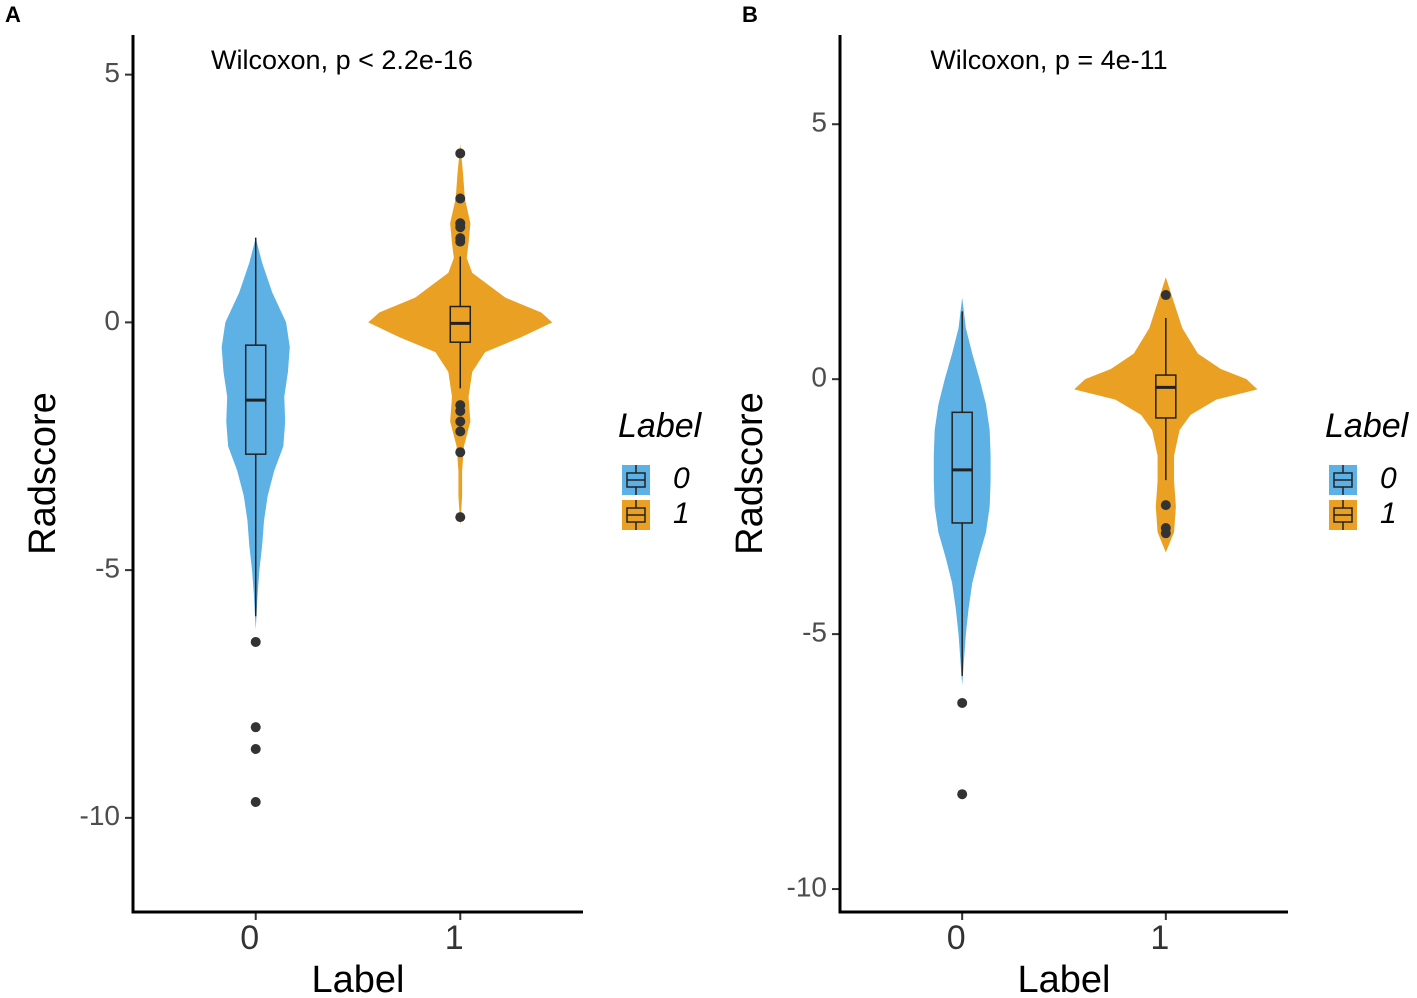  Describe the element at coordinates (750, 14) in the screenshot. I see `panel-tag: B` at that location.